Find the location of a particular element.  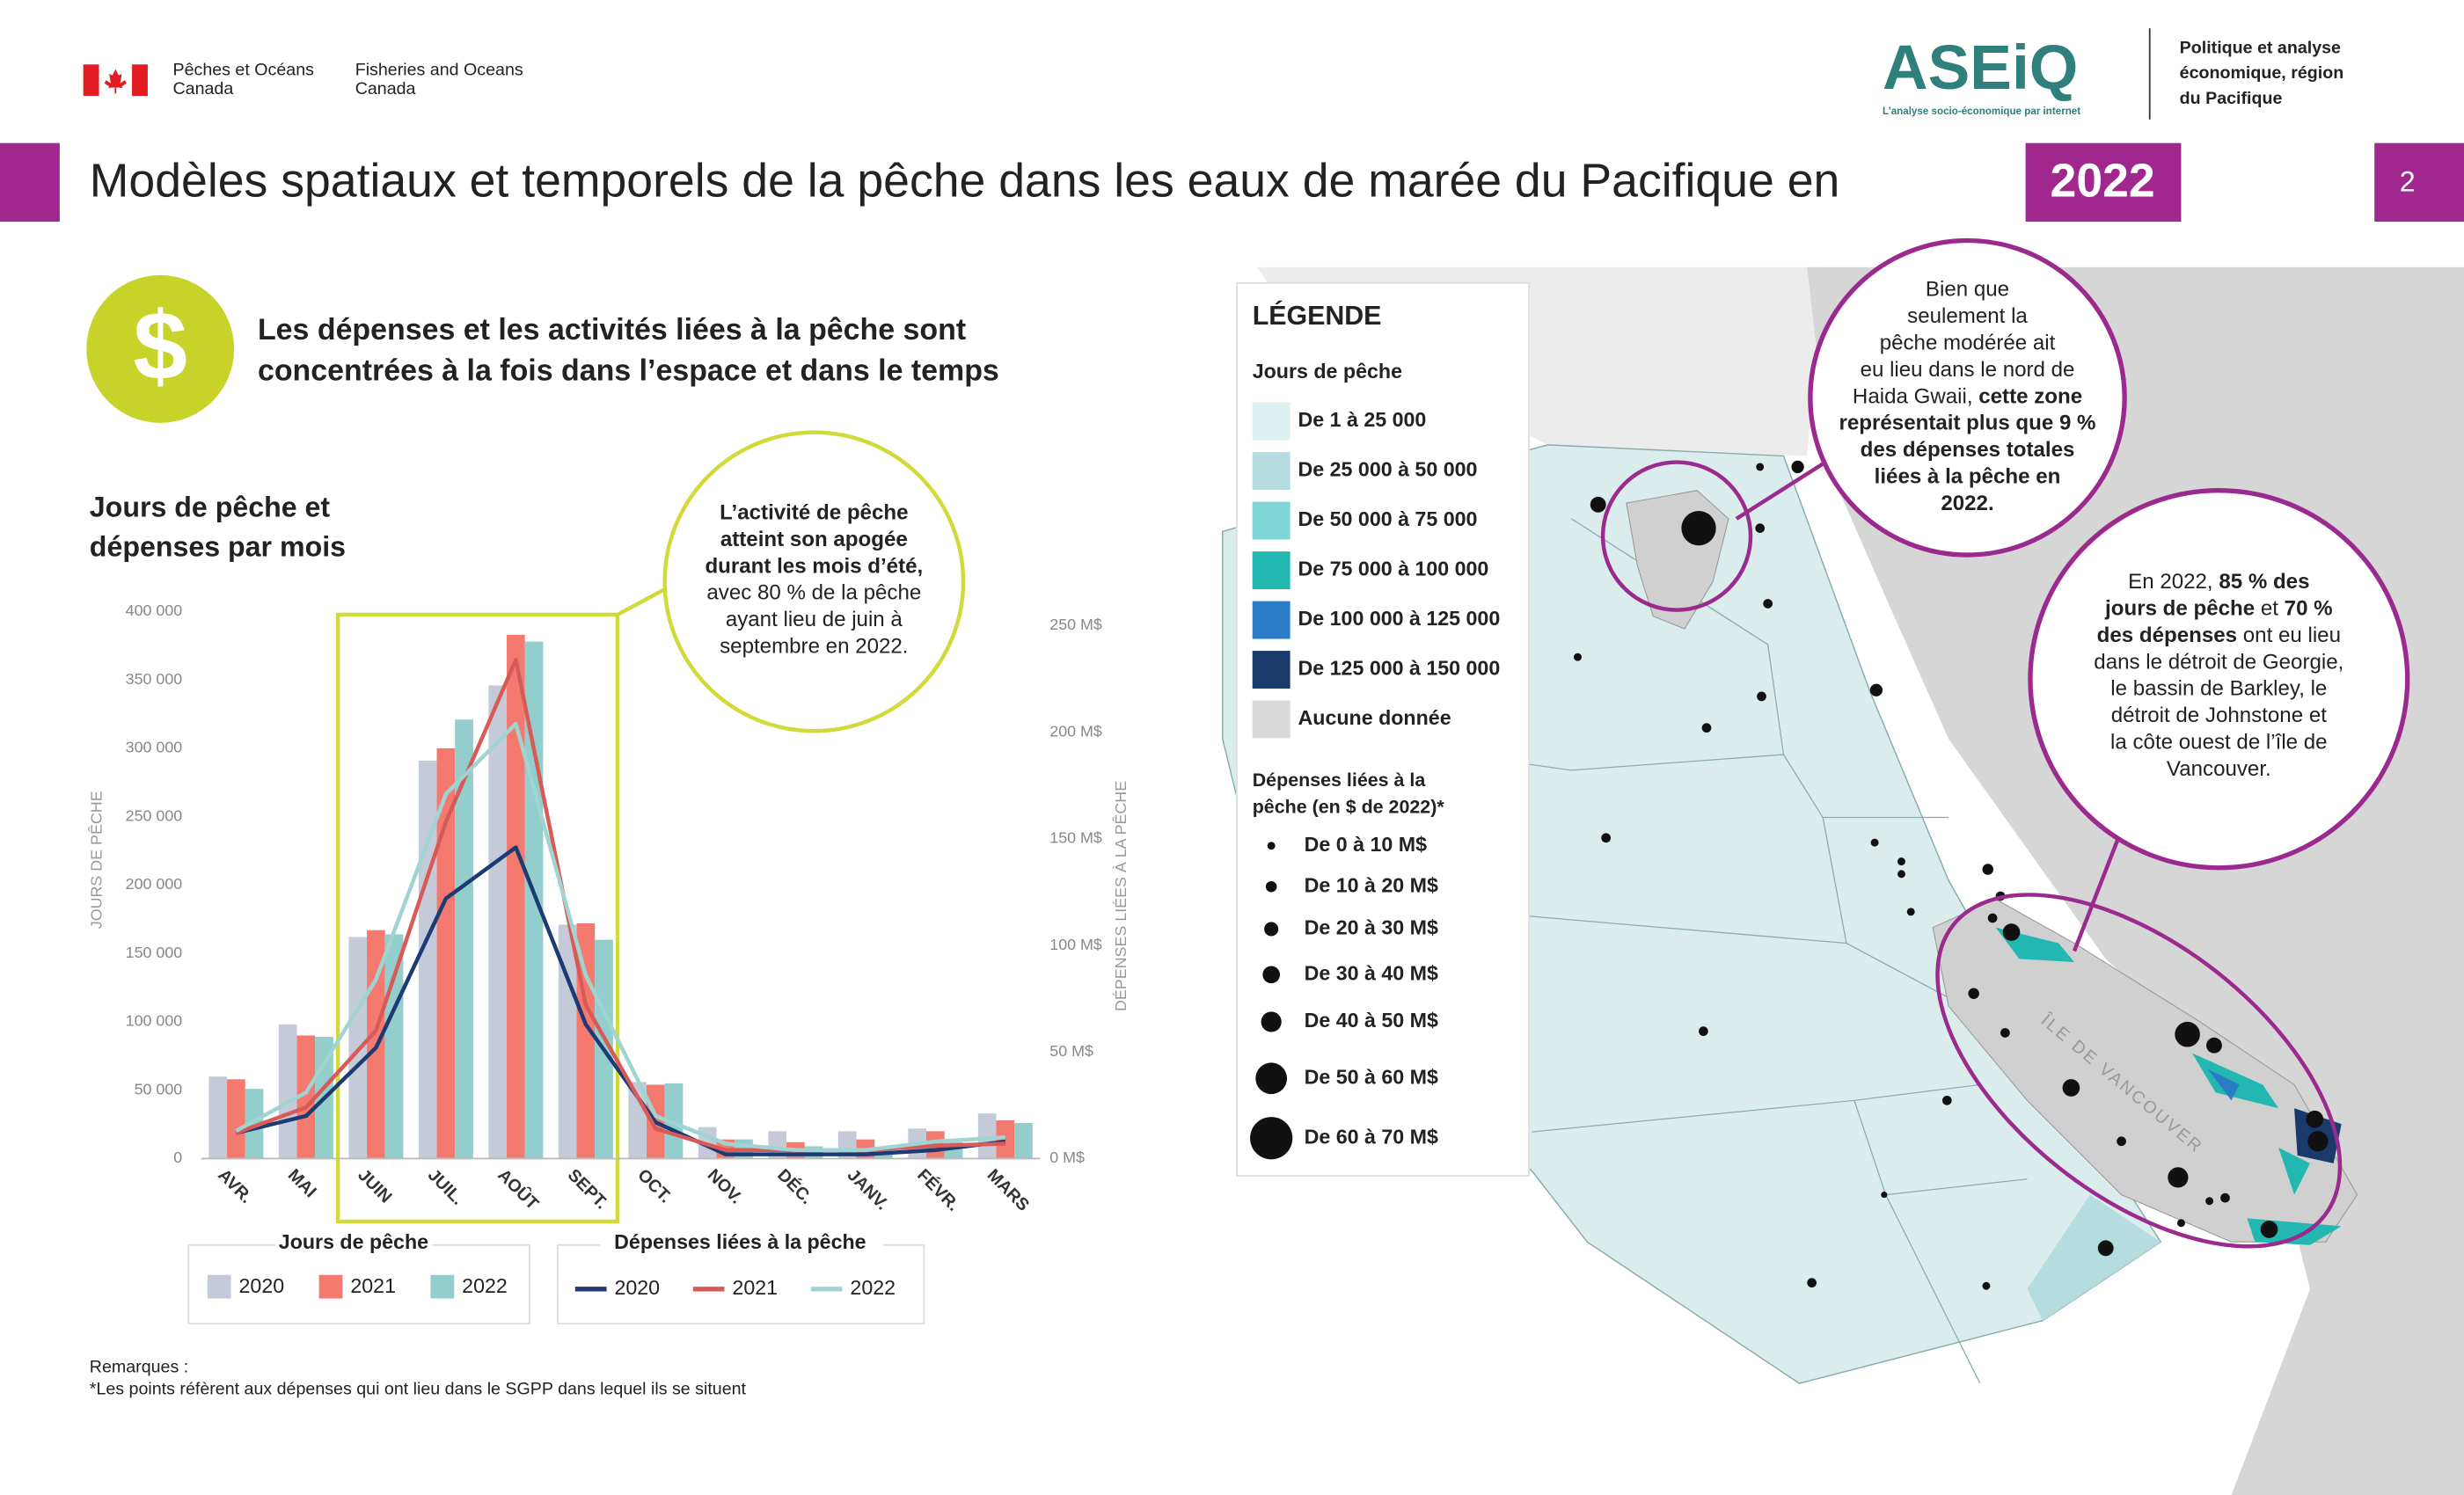

callout-segment: eu lieu dans le nord de is located at coordinates (1968, 370).